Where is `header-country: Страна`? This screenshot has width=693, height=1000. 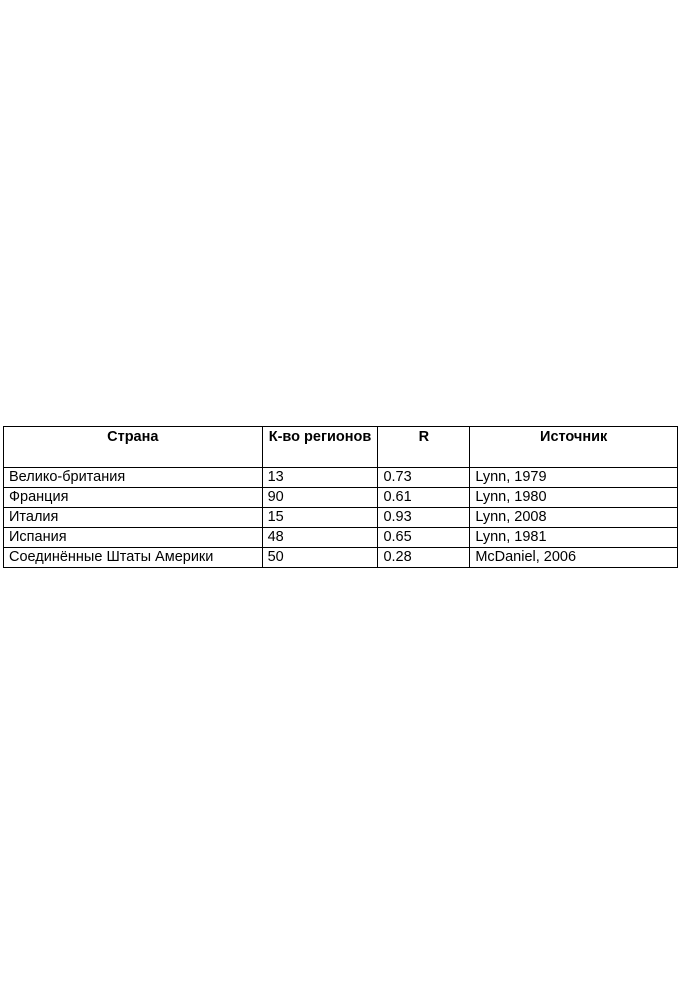
header-country: Страна is located at coordinates (133, 447).